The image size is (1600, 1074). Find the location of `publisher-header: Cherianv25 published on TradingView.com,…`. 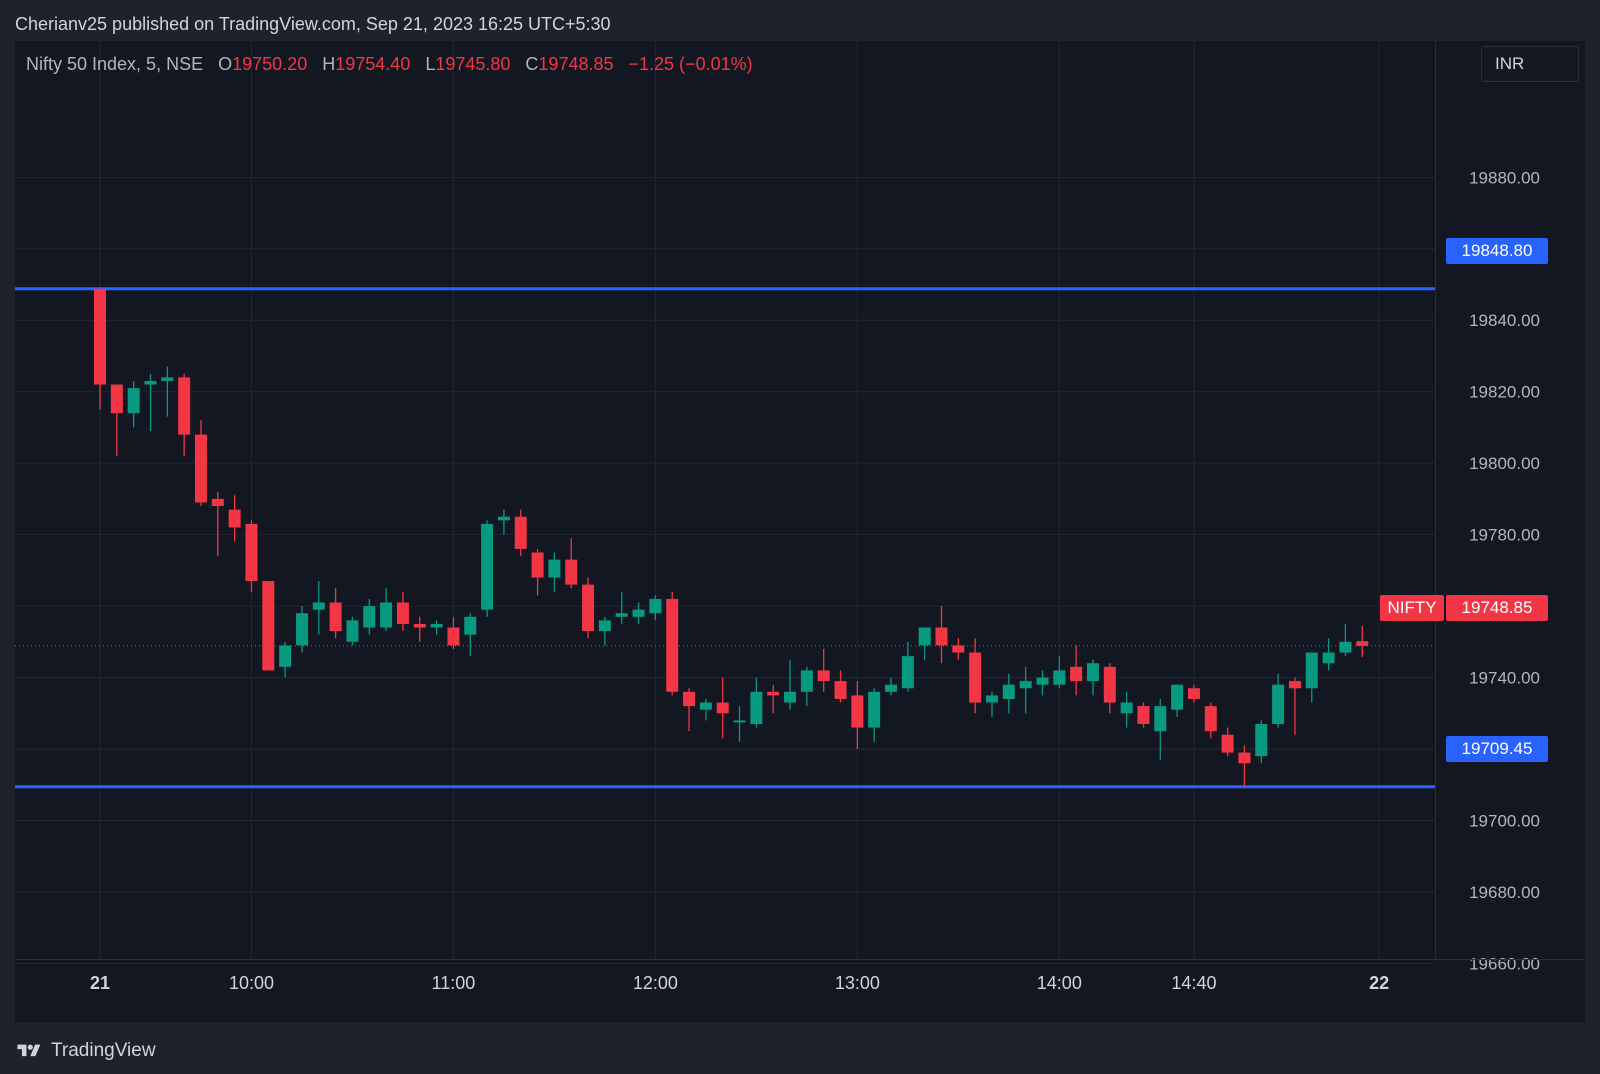

publisher-header: Cherianv25 published on TradingView.com,… is located at coordinates (313, 24).